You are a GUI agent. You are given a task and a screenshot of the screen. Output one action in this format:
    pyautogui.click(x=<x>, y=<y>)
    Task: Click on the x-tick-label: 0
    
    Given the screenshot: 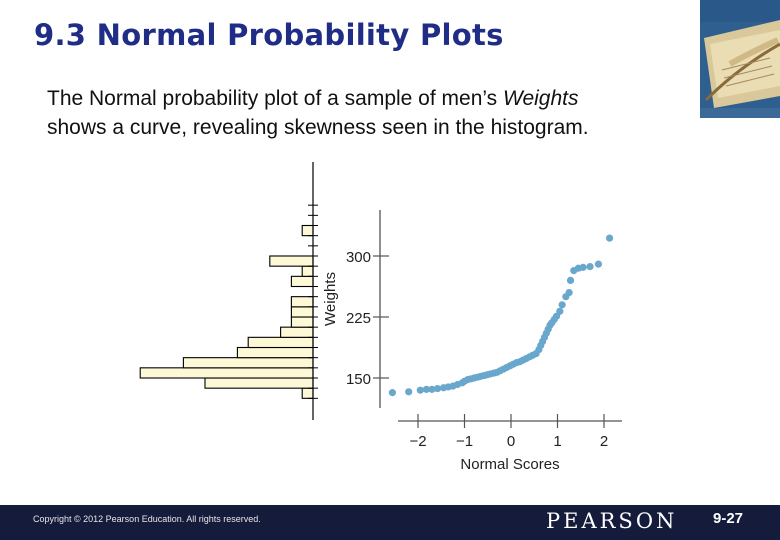 What is the action you would take?
    pyautogui.click(x=511, y=441)
    